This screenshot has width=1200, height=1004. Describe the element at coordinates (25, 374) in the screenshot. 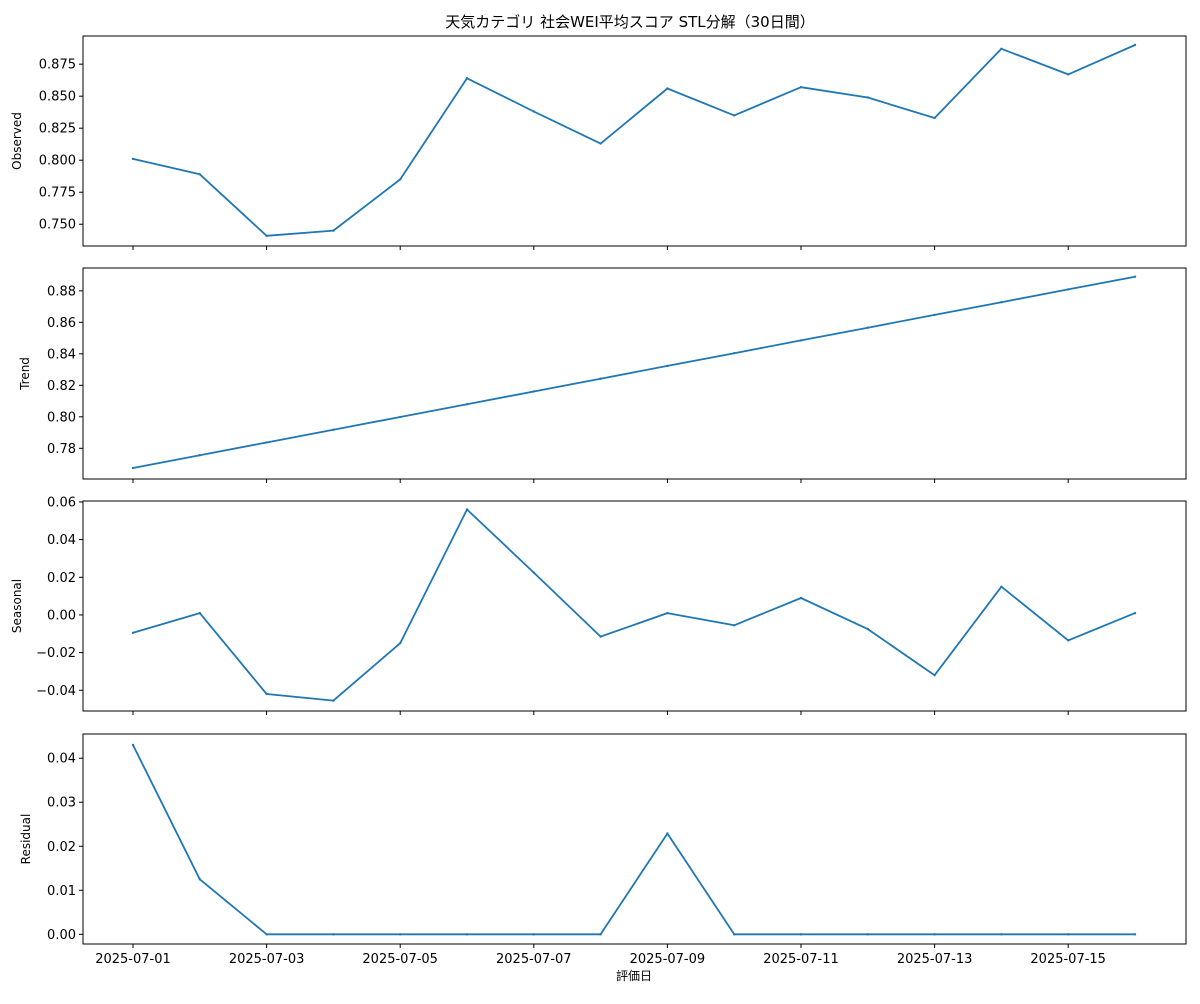

I see `y-axis-label: Trend` at that location.